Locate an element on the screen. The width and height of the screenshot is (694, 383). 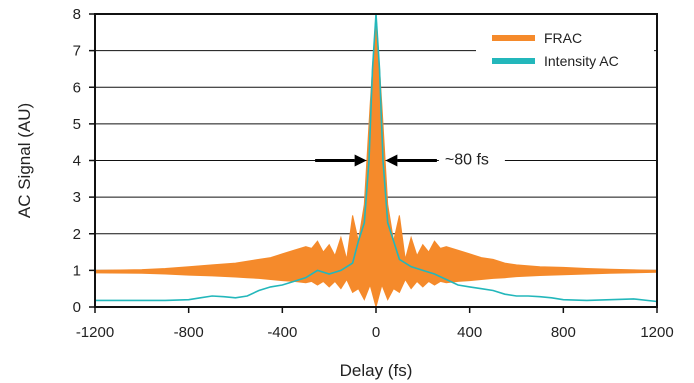
annotation-label-background is located at coordinates (471, 160).